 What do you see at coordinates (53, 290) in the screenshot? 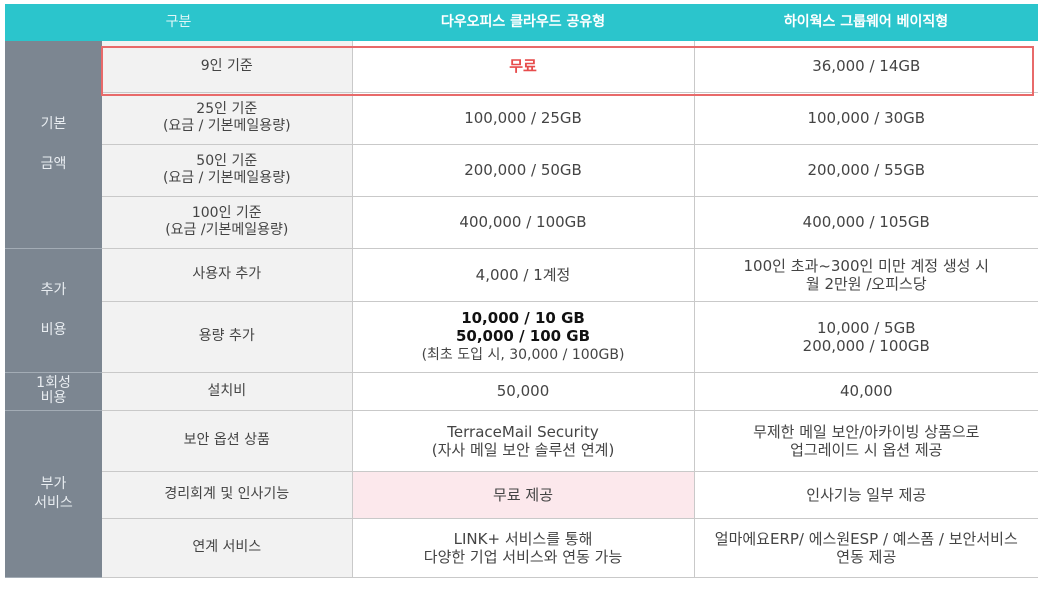
I see `category-label: 추가` at bounding box center [53, 290].